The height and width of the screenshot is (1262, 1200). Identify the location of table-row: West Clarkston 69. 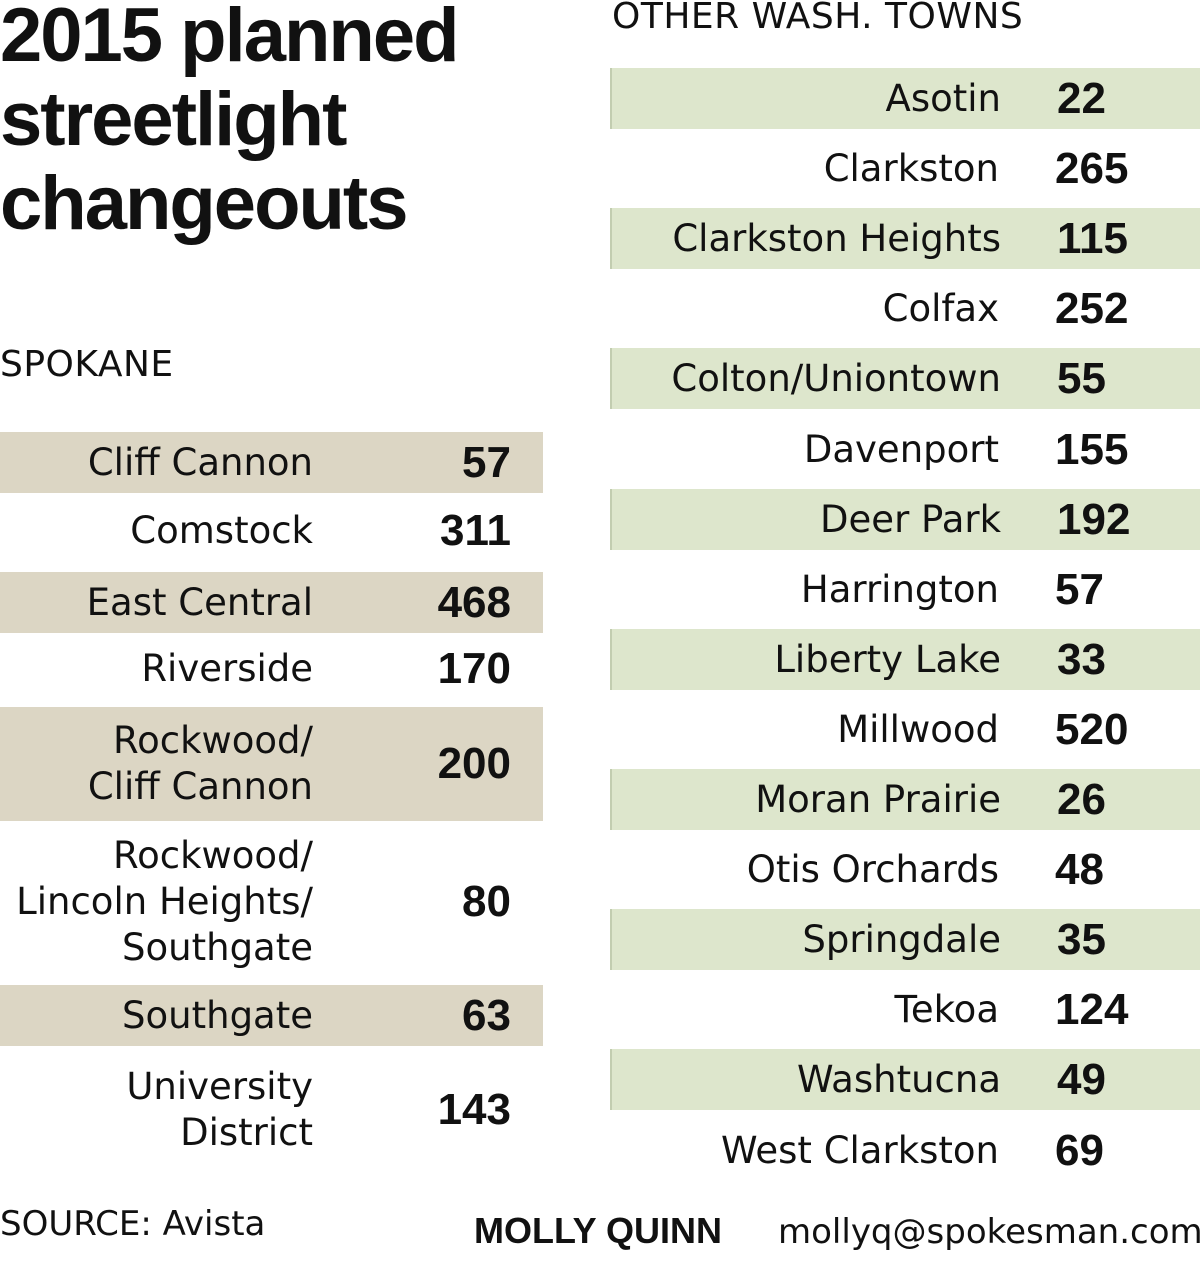
(905, 1150).